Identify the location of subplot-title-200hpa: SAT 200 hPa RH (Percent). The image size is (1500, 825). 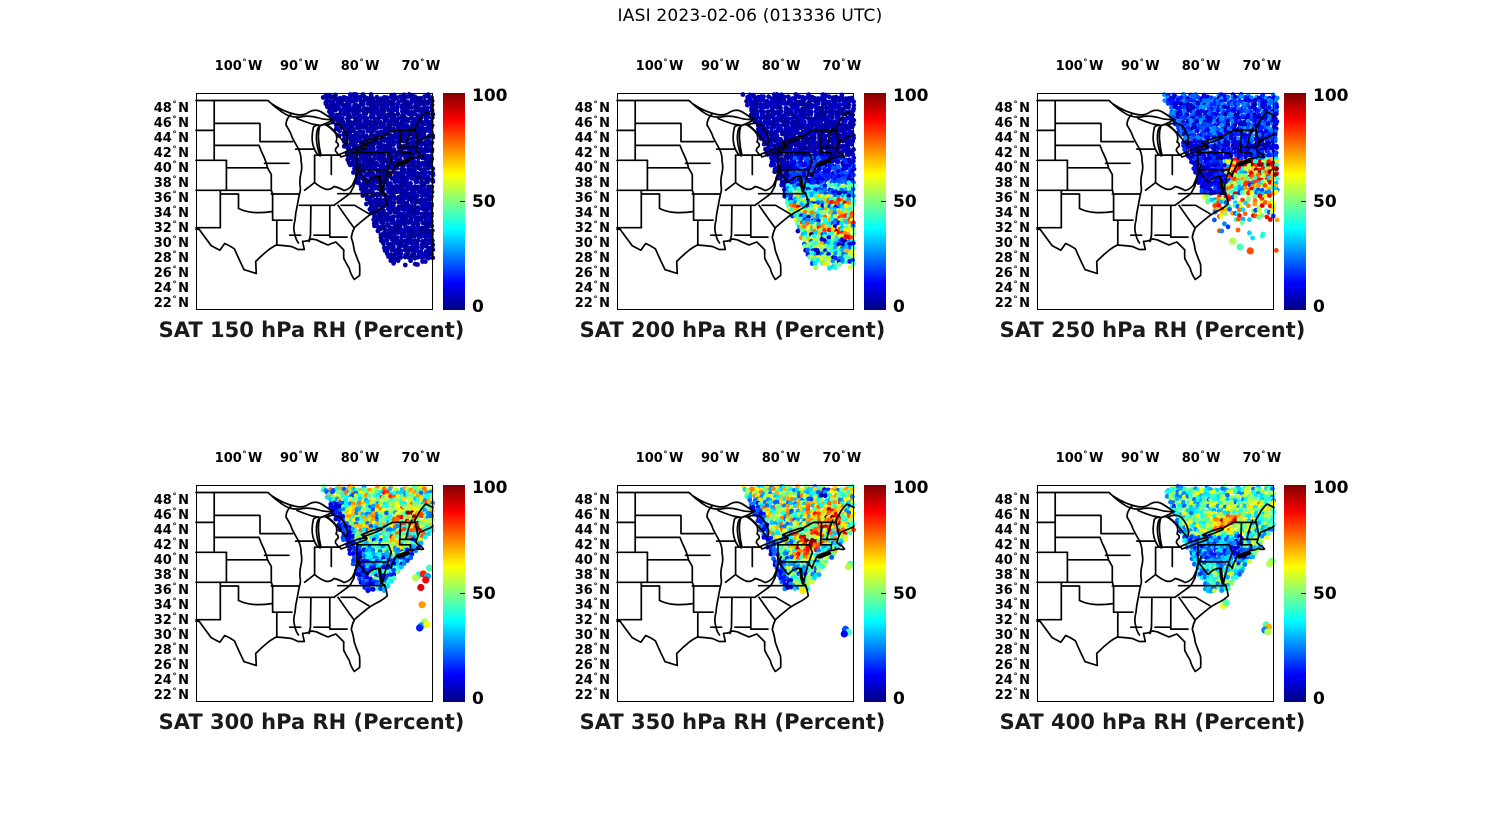
(732, 330).